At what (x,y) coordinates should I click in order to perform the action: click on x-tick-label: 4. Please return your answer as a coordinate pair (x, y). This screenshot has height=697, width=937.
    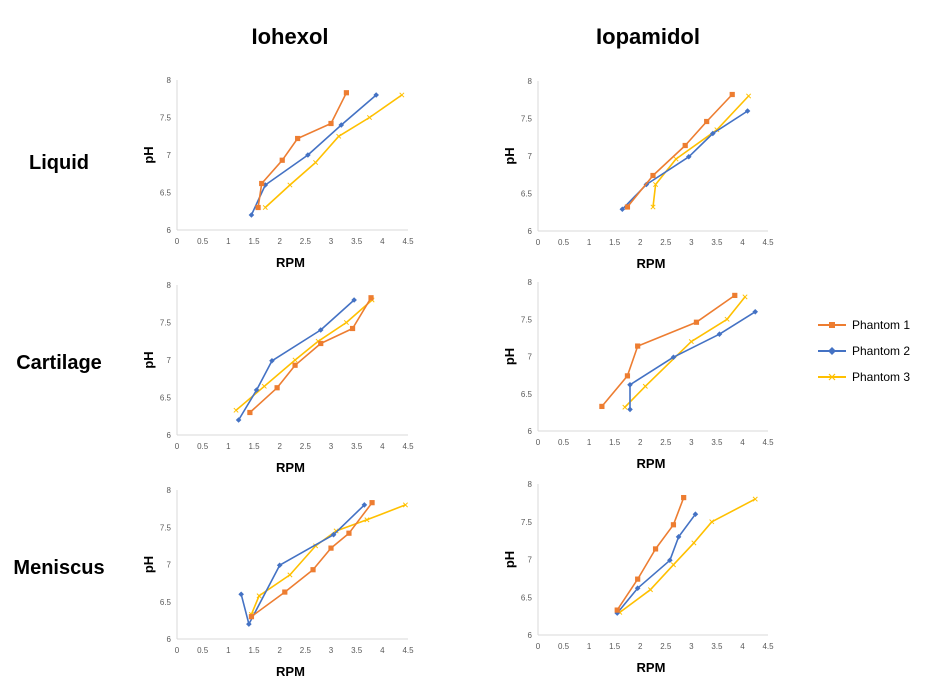
    Looking at the image, I should click on (742, 442).